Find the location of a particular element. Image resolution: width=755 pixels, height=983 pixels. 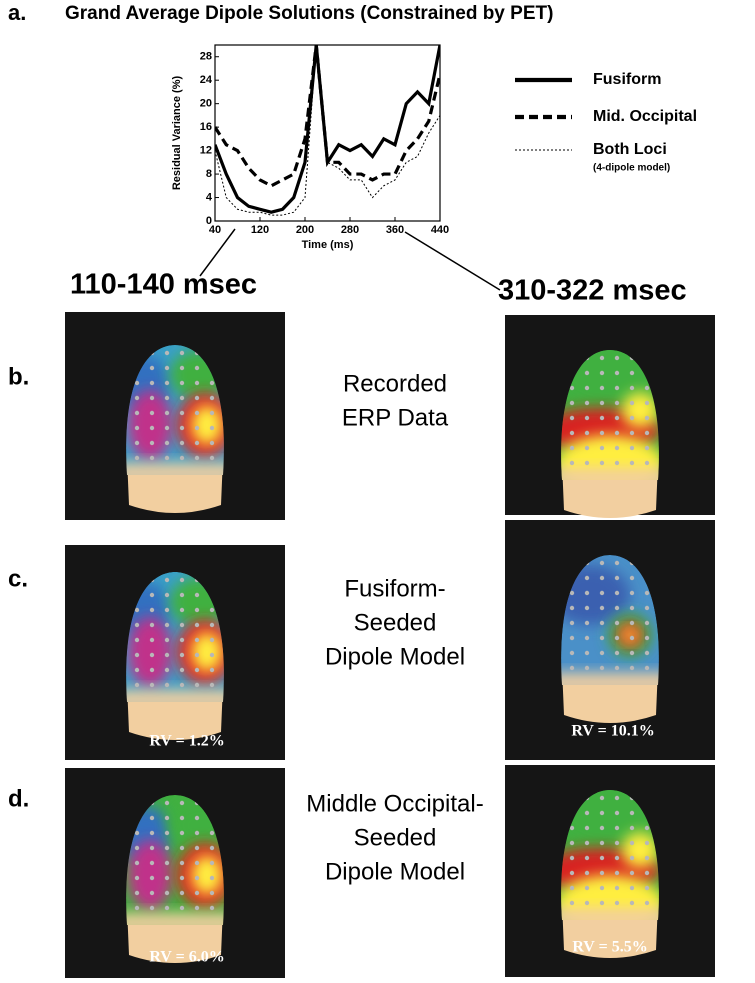

rv-label: RV = 1.2% is located at coordinates (186, 741).